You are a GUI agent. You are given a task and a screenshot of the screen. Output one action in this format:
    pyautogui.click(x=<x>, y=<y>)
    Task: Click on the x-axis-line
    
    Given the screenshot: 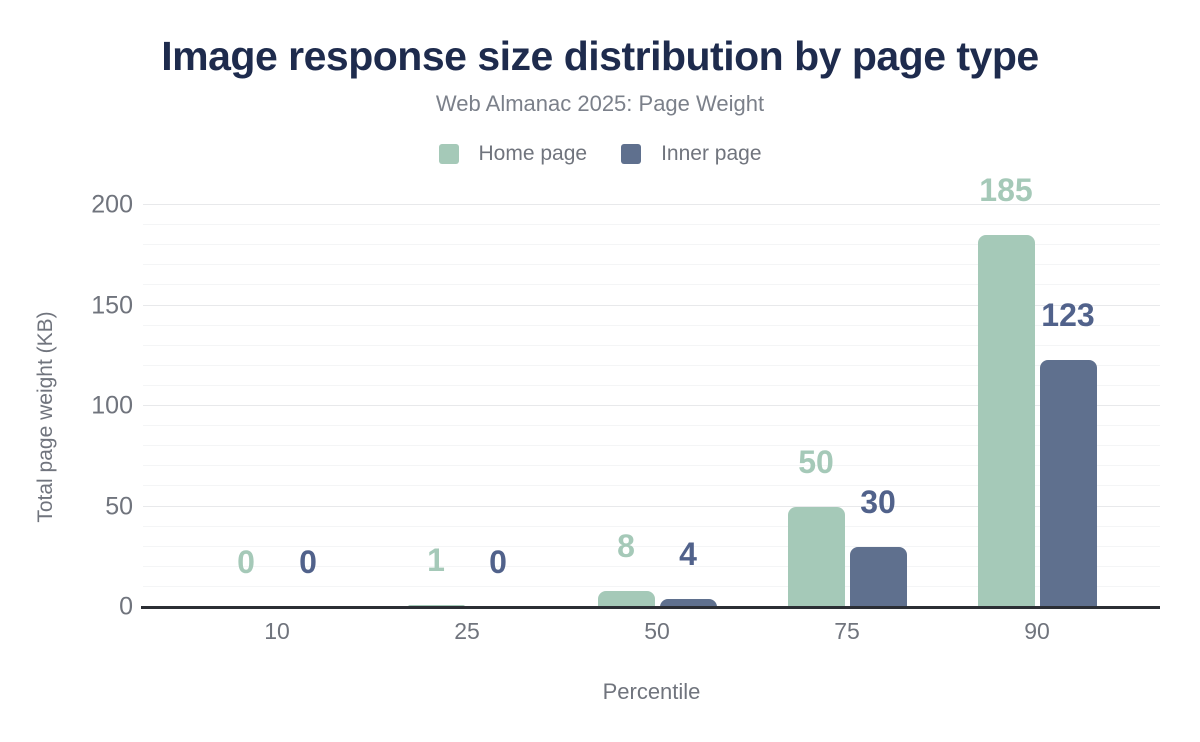 What is the action you would take?
    pyautogui.click(x=650, y=607)
    